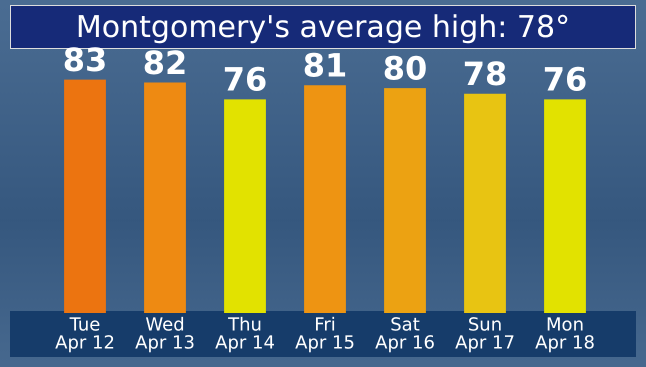  Describe the element at coordinates (485, 334) in the screenshot. I see `x-tick-label: Sun Apr 17` at that location.